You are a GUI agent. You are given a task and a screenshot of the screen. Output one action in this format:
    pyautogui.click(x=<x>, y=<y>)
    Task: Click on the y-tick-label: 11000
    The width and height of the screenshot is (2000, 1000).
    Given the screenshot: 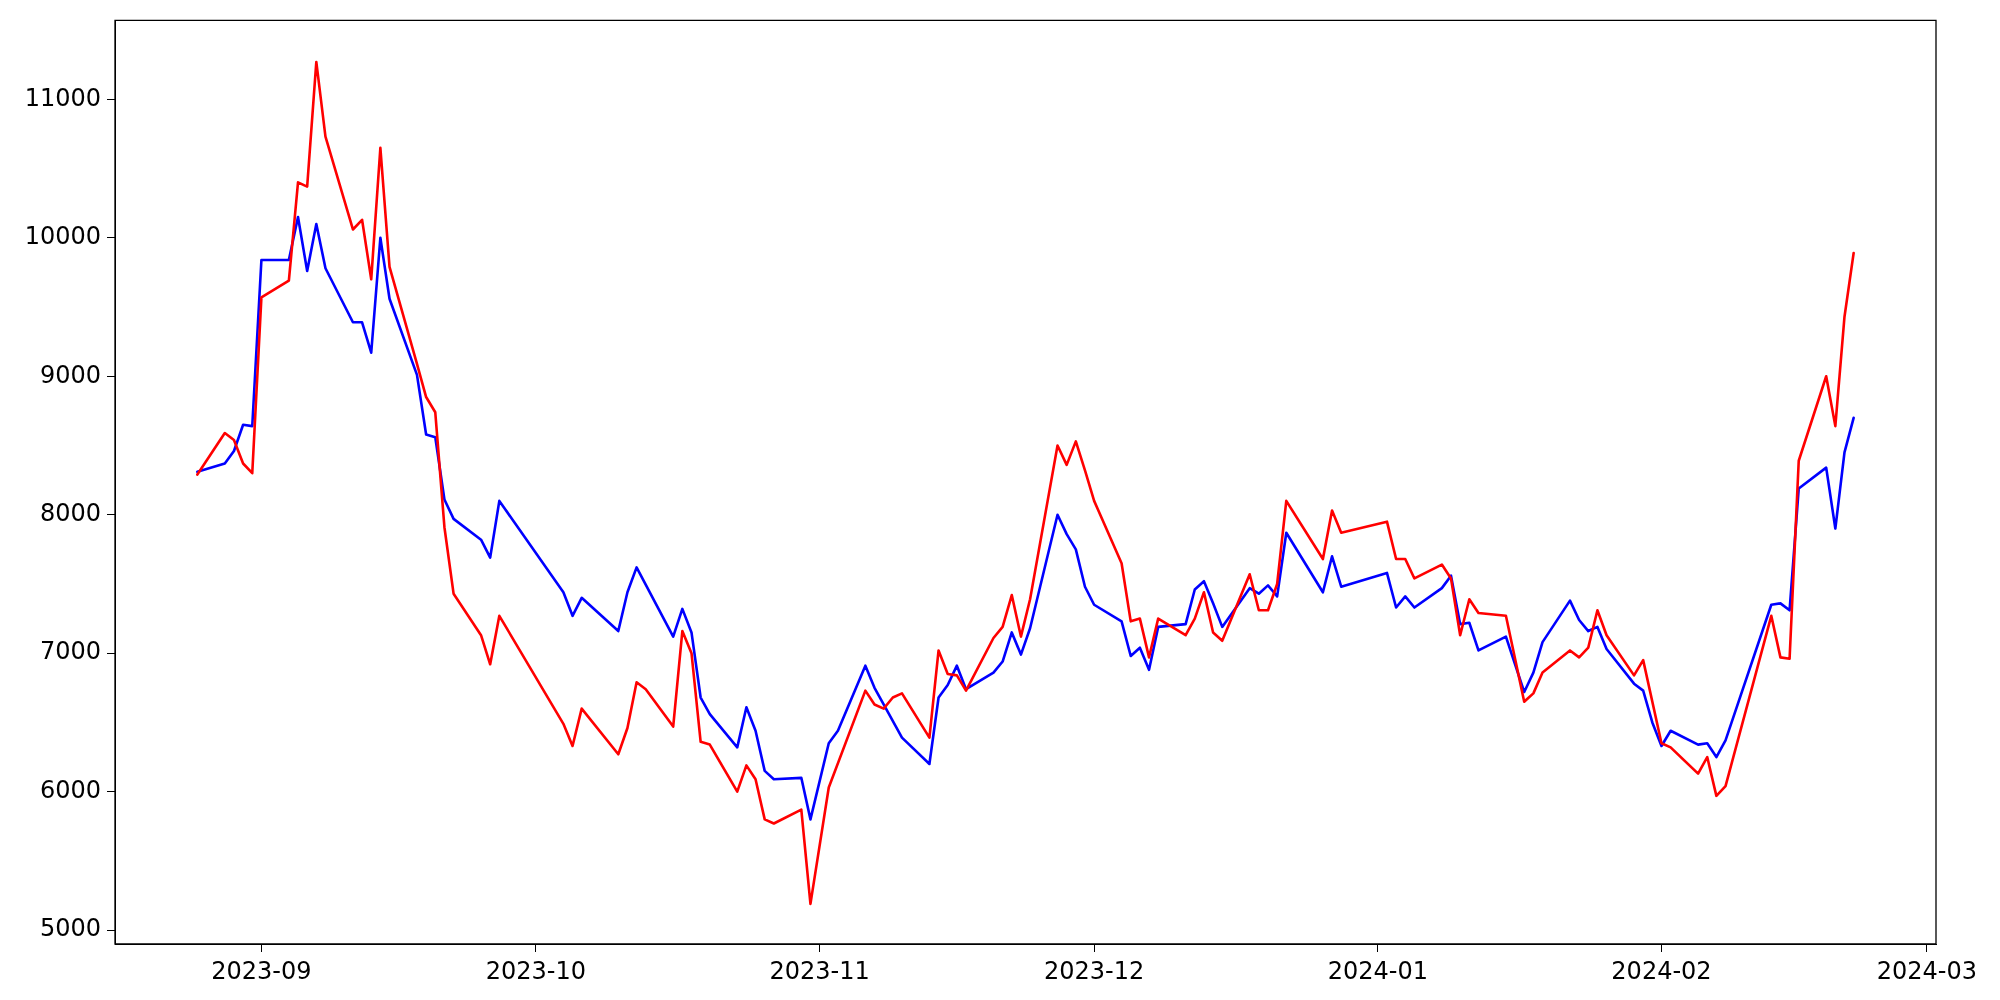 What is the action you would take?
    pyautogui.click(x=62, y=97)
    